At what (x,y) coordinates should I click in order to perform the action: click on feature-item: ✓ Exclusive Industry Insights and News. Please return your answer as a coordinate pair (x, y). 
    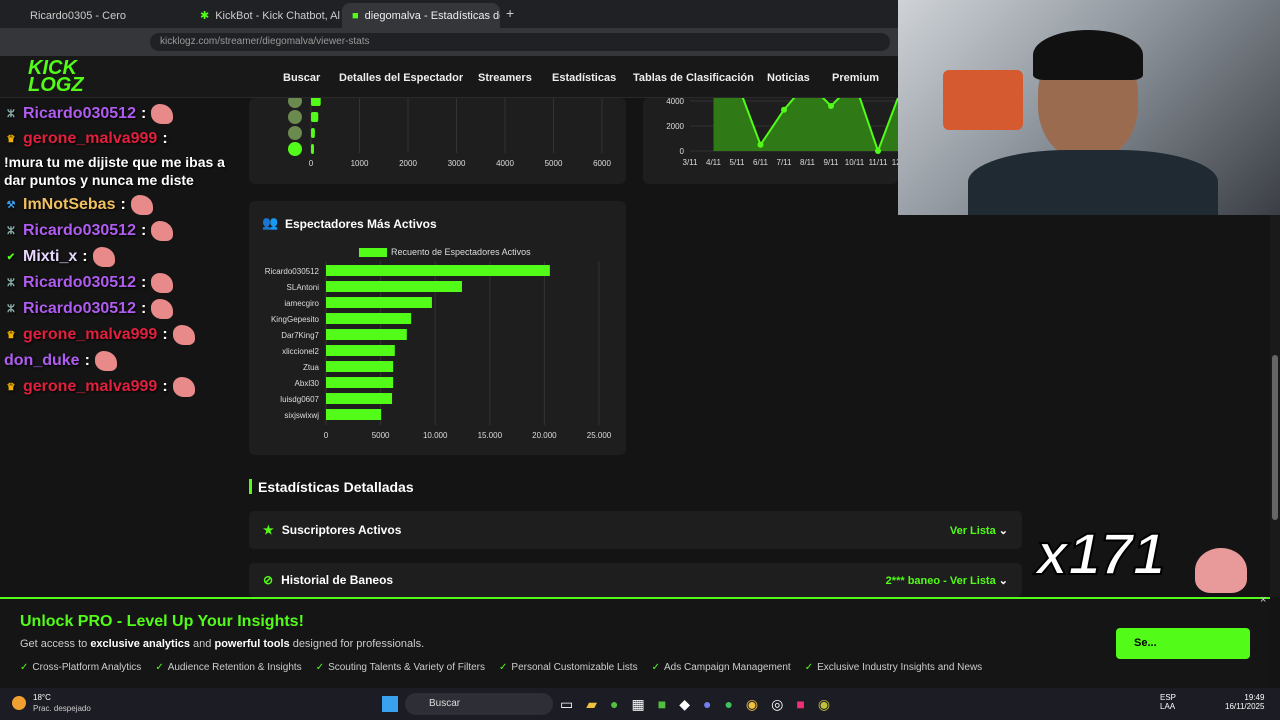
    Looking at the image, I should click on (893, 667).